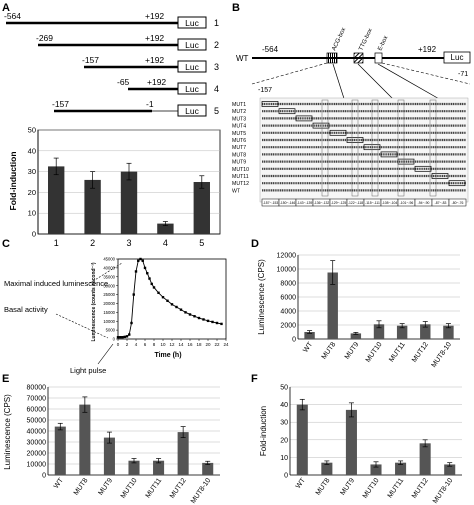 The image size is (474, 505). What do you see at coordinates (88, 370) in the screenshot?
I see `c-annot-light: Light pulse` at bounding box center [88, 370].